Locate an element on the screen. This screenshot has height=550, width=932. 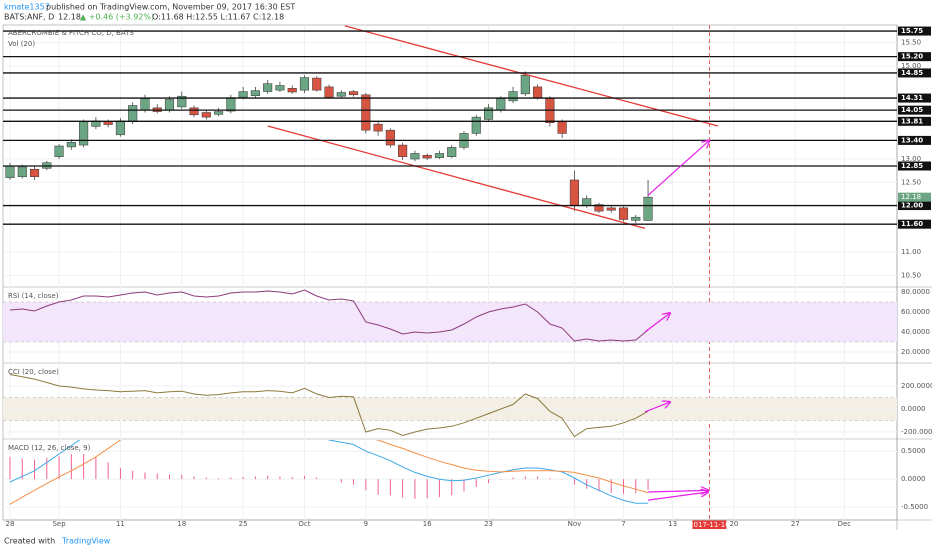
x-tick-label: 7 is located at coordinates (623, 524).